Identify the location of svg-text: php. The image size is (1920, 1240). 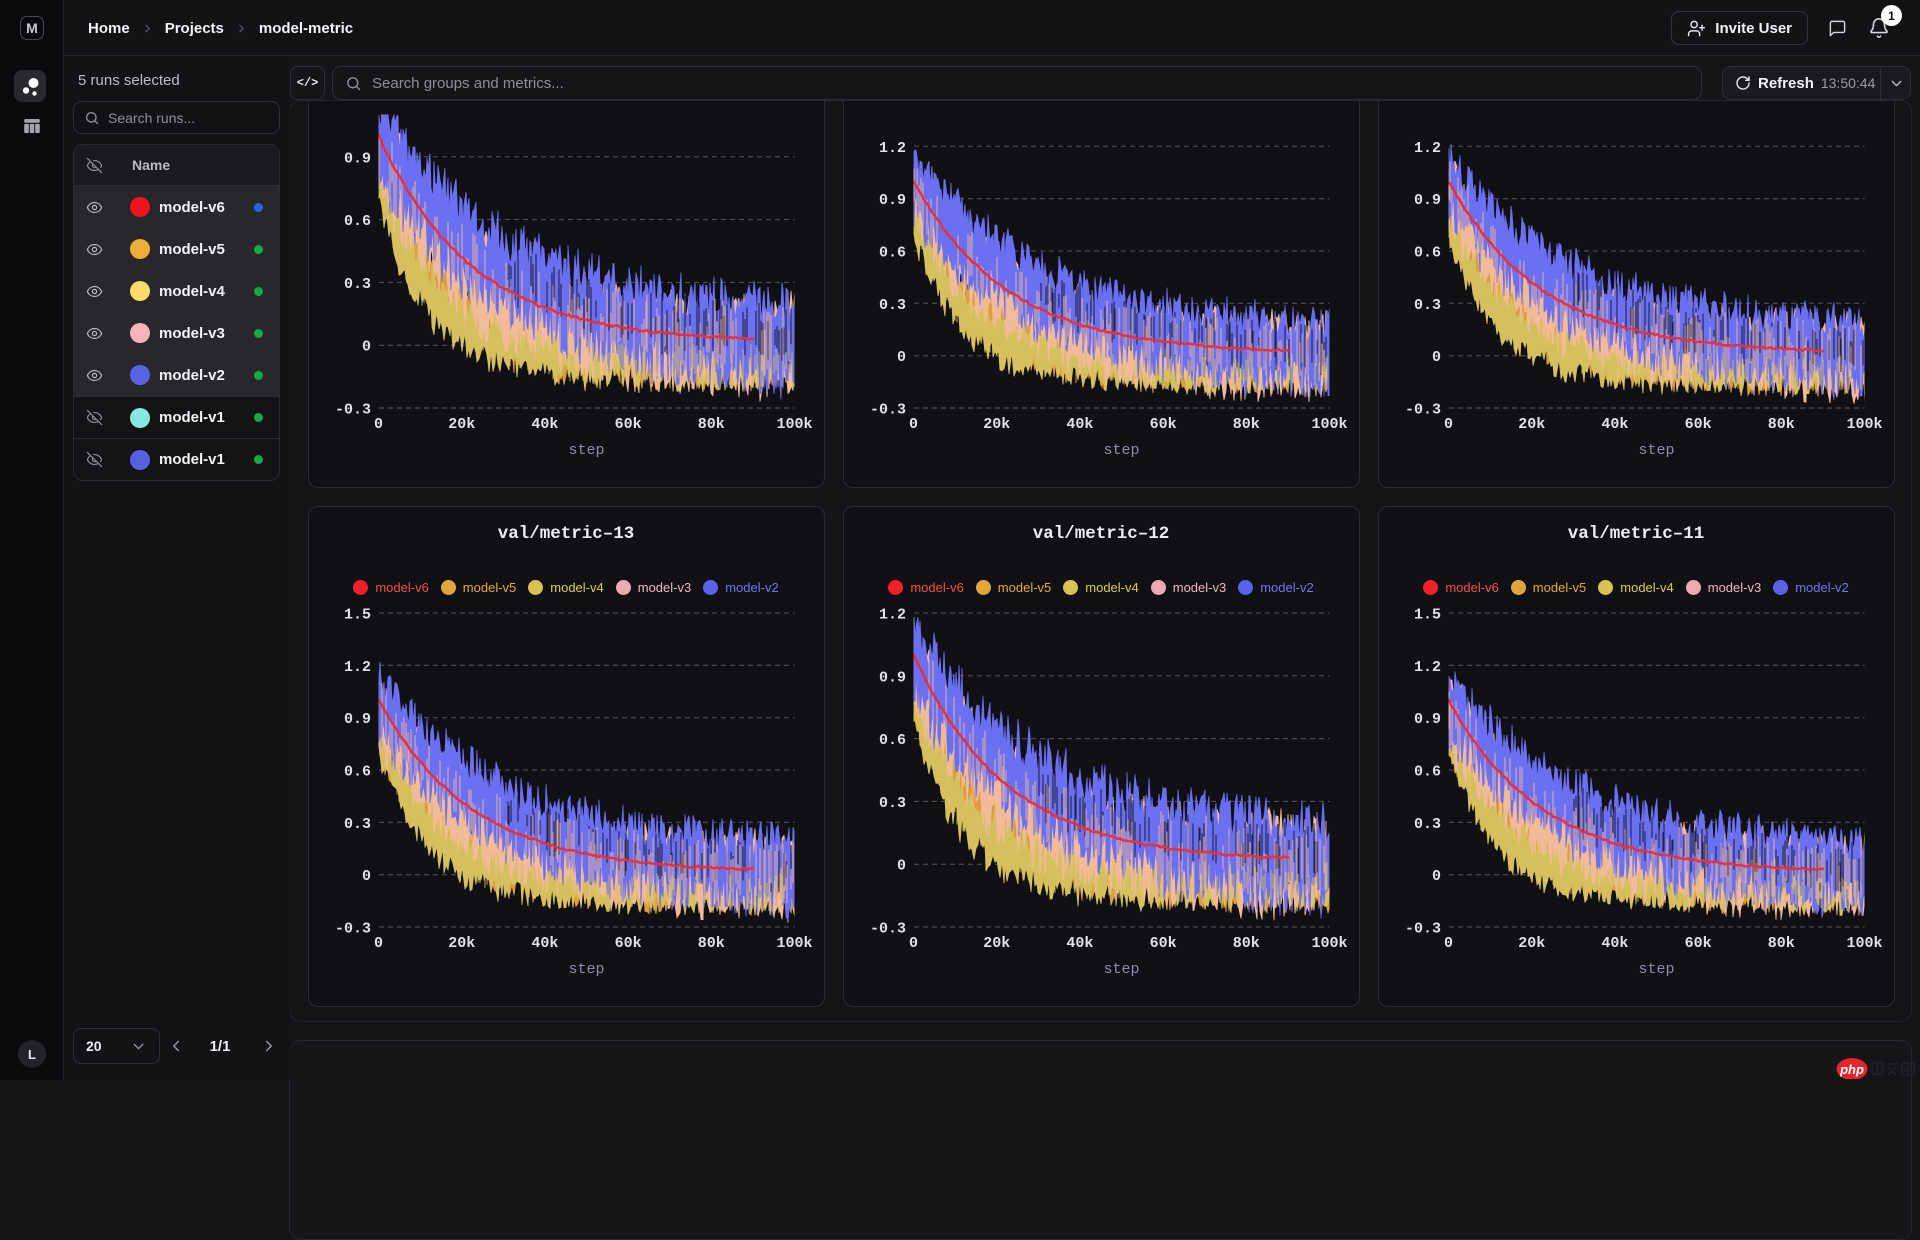
(1851, 1069).